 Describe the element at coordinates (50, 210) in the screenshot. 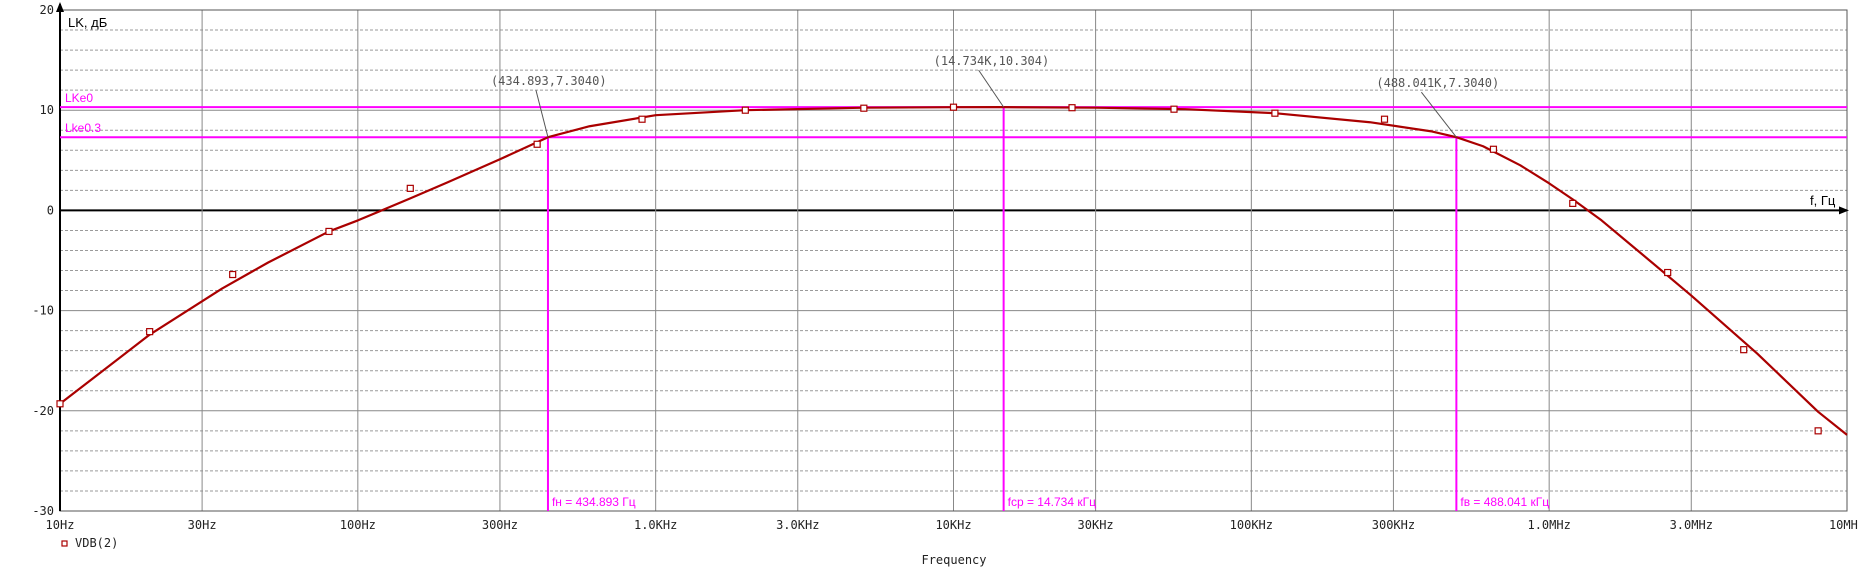

I see `y-tick-label: 0` at that location.